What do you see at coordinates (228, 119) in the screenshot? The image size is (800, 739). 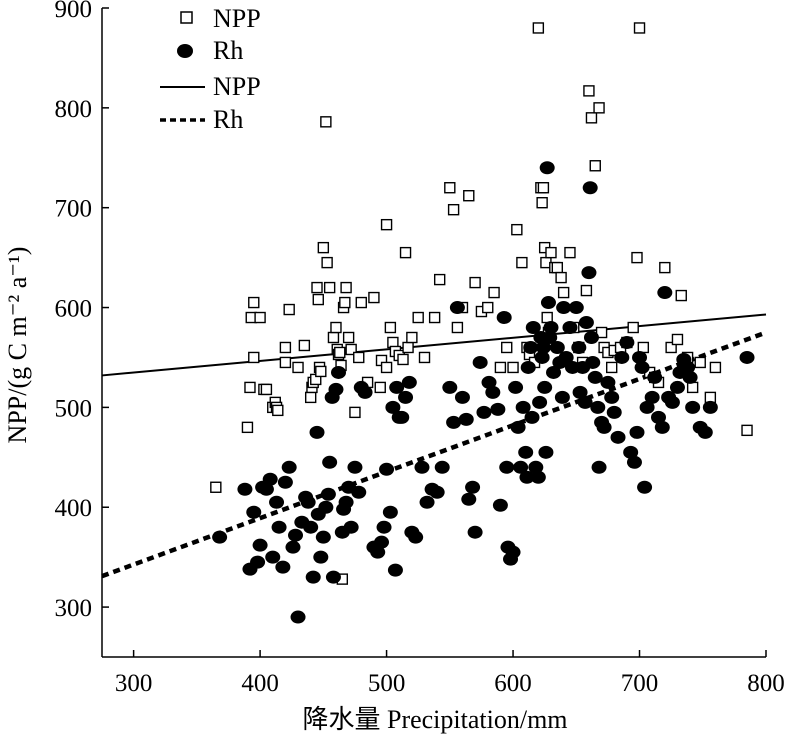 I see `legend-label-rh-line: Rh` at bounding box center [228, 119].